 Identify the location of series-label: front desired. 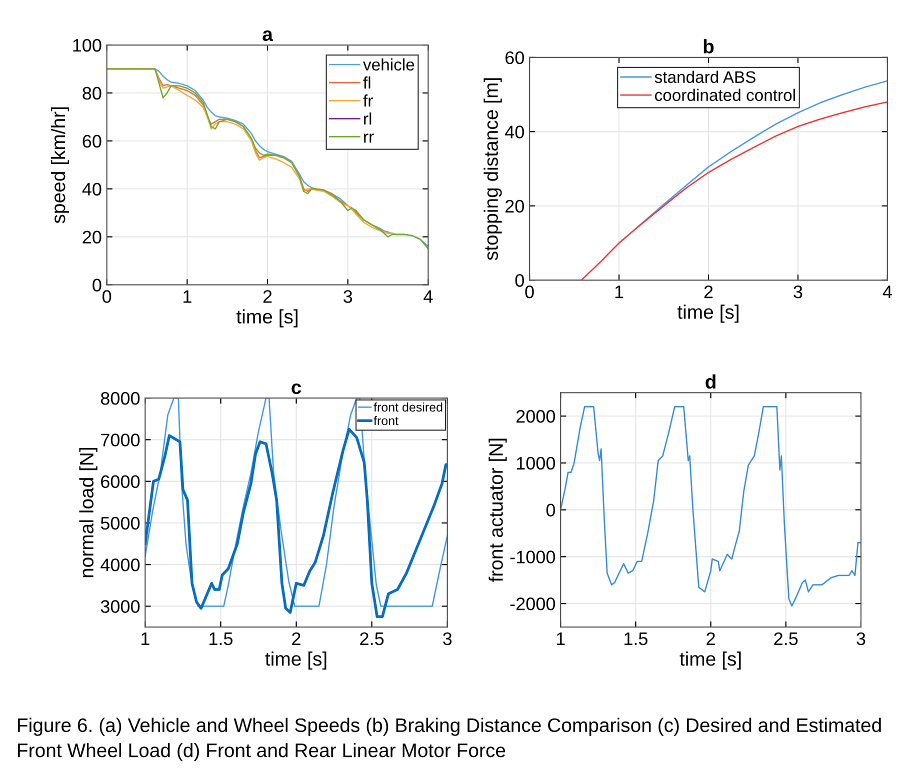
(408, 407).